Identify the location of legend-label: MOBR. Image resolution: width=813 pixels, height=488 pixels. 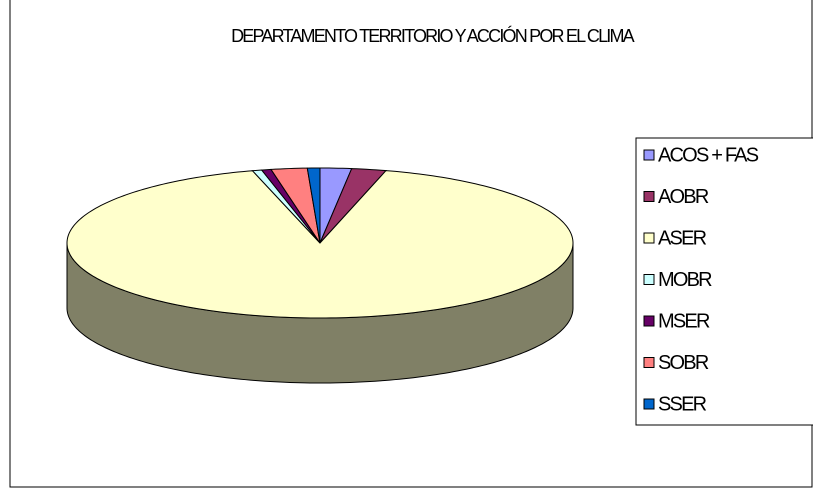
(685, 280).